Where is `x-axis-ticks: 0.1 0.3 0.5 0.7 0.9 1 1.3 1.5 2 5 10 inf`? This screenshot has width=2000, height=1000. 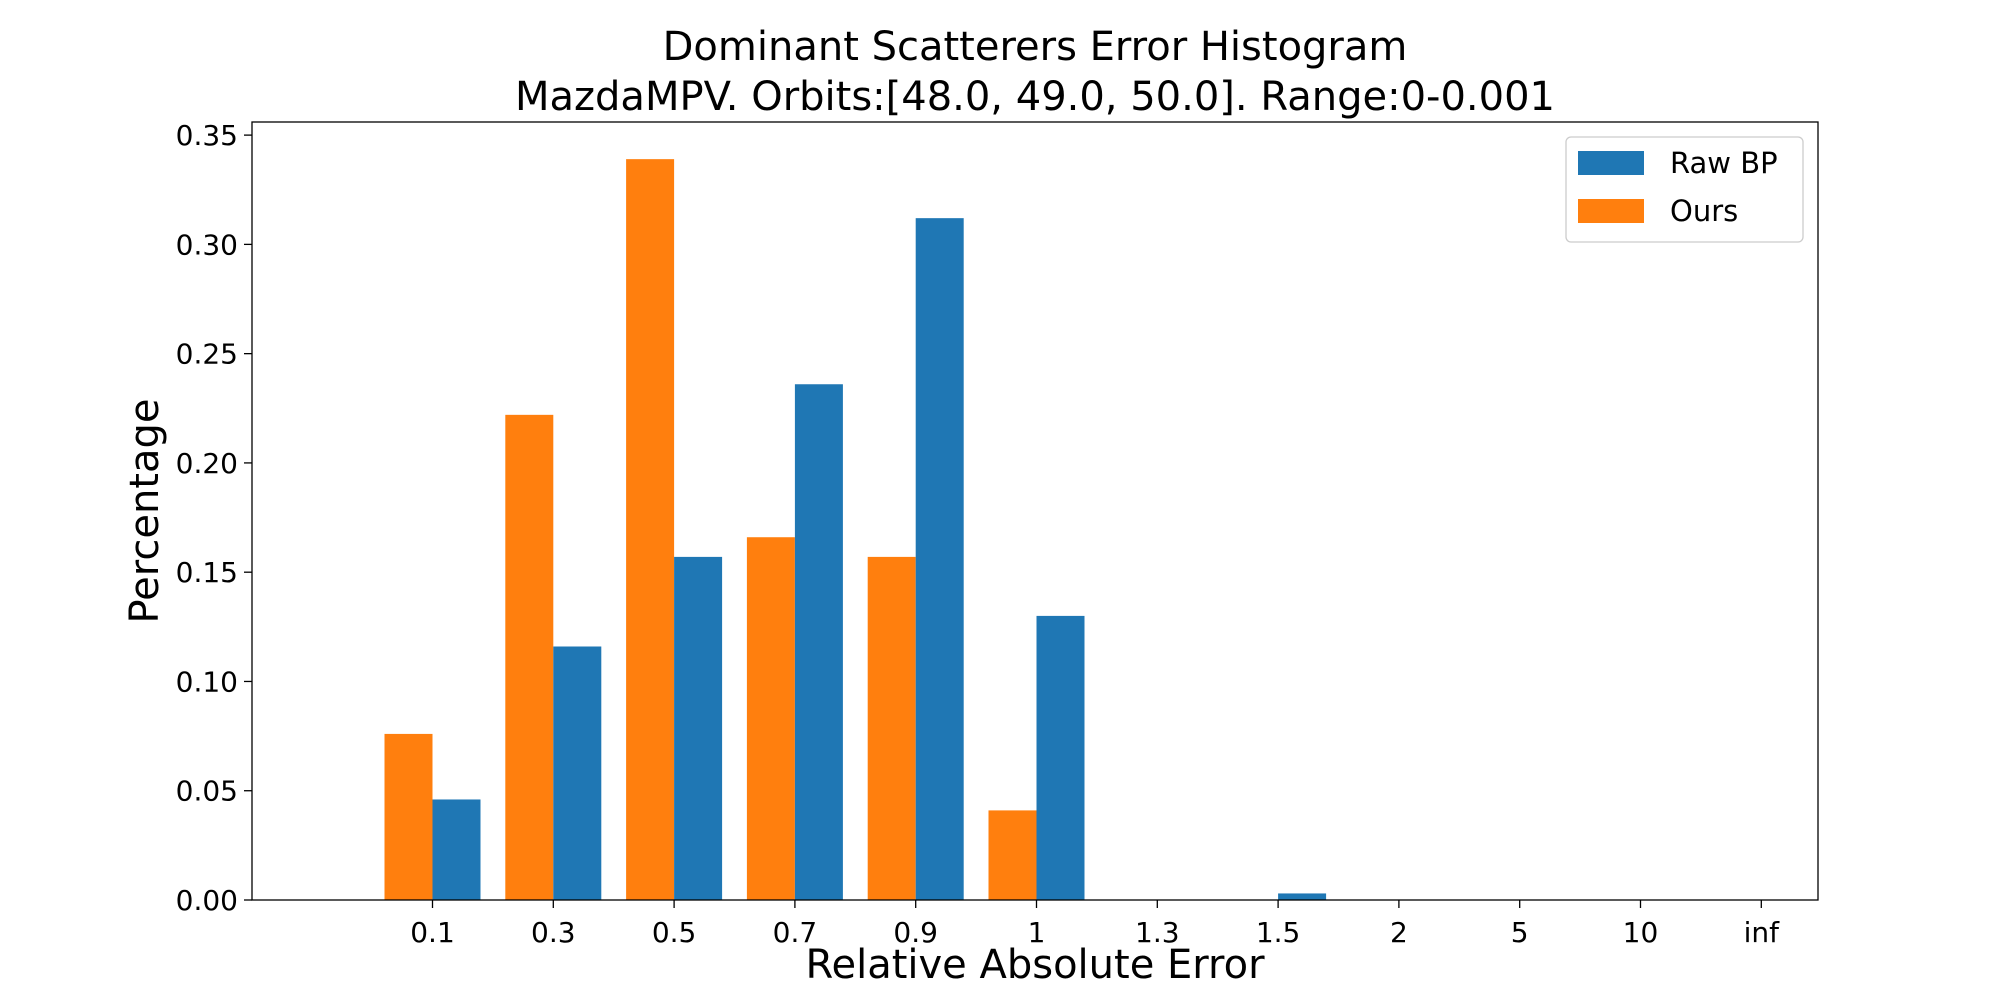
x-axis-ticks: 0.1 0.3 0.5 0.7 0.9 1 1.3 1.5 2 5 10 inf is located at coordinates (1095, 924).